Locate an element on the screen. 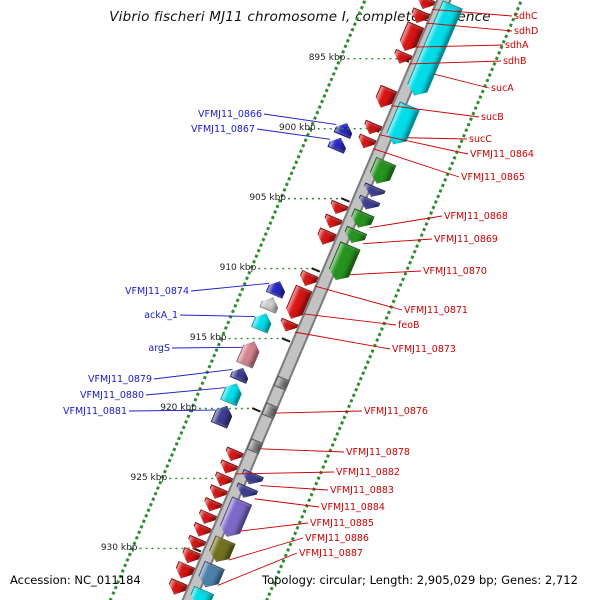 The width and height of the screenshot is (600, 600). gene-label-vfmj11_0867: VFMJ11_0867 is located at coordinates (223, 129).